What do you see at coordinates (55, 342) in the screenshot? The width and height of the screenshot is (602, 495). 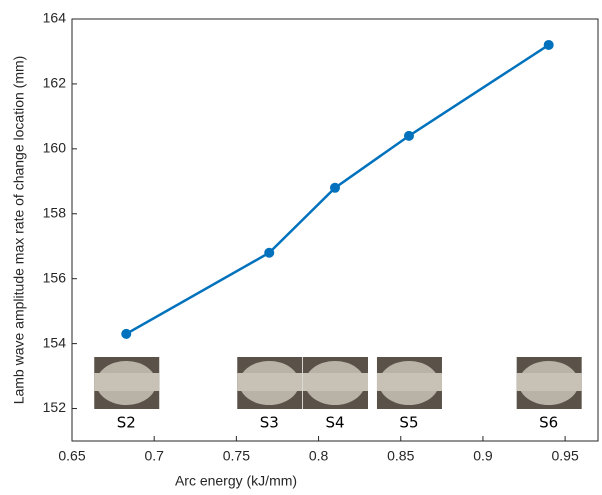 I see `y-tick-label: 154` at bounding box center [55, 342].